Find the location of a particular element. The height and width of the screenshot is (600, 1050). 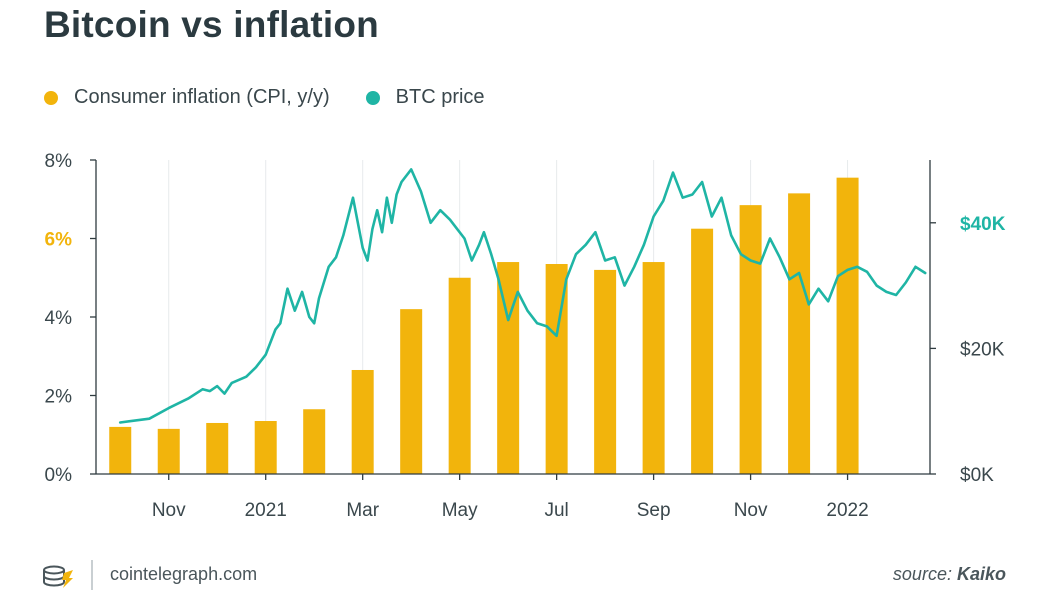

left-tick-label-4: 8% is located at coordinates (59, 161).